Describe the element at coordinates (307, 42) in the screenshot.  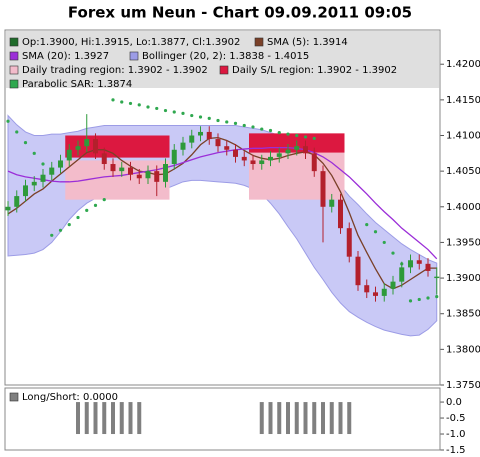
I see `legend-label: SMA (5): 1.3914` at that location.